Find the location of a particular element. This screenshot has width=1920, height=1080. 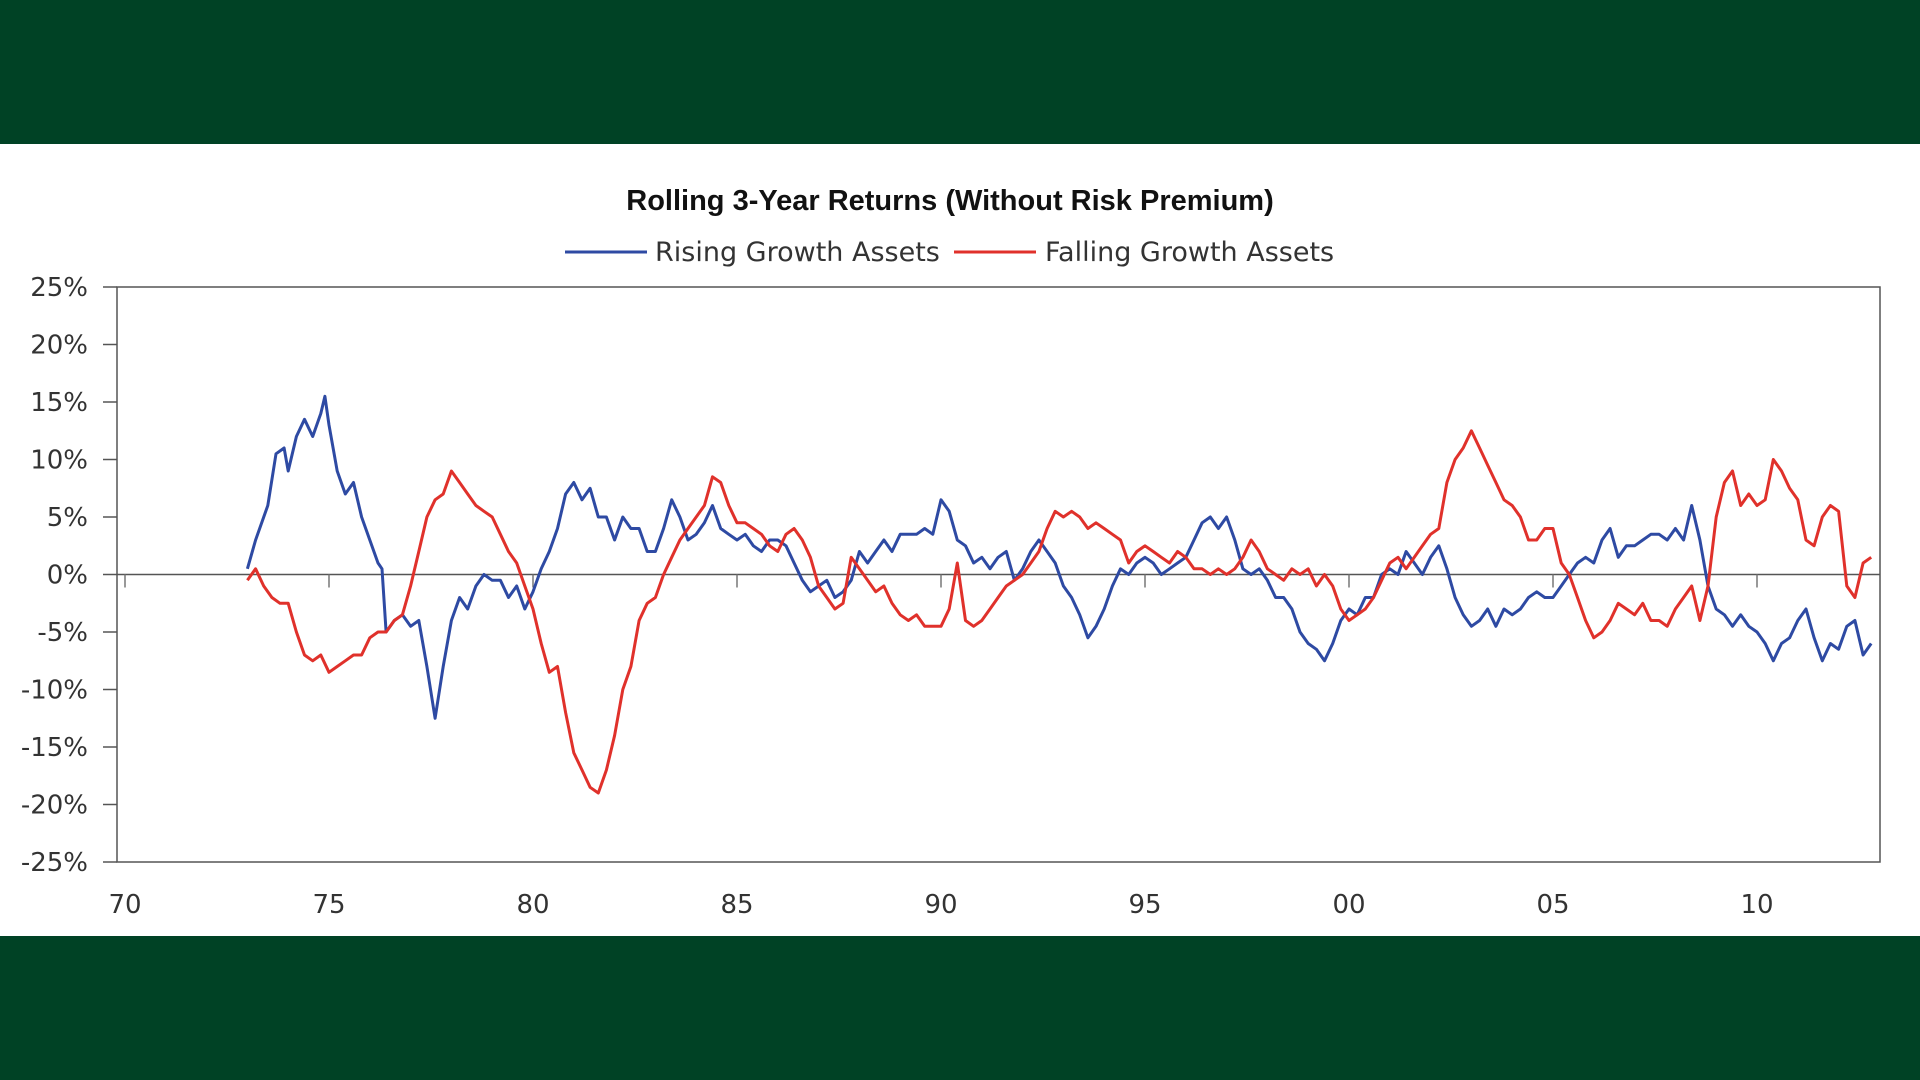

y-tick-label: -25% is located at coordinates (54, 863).